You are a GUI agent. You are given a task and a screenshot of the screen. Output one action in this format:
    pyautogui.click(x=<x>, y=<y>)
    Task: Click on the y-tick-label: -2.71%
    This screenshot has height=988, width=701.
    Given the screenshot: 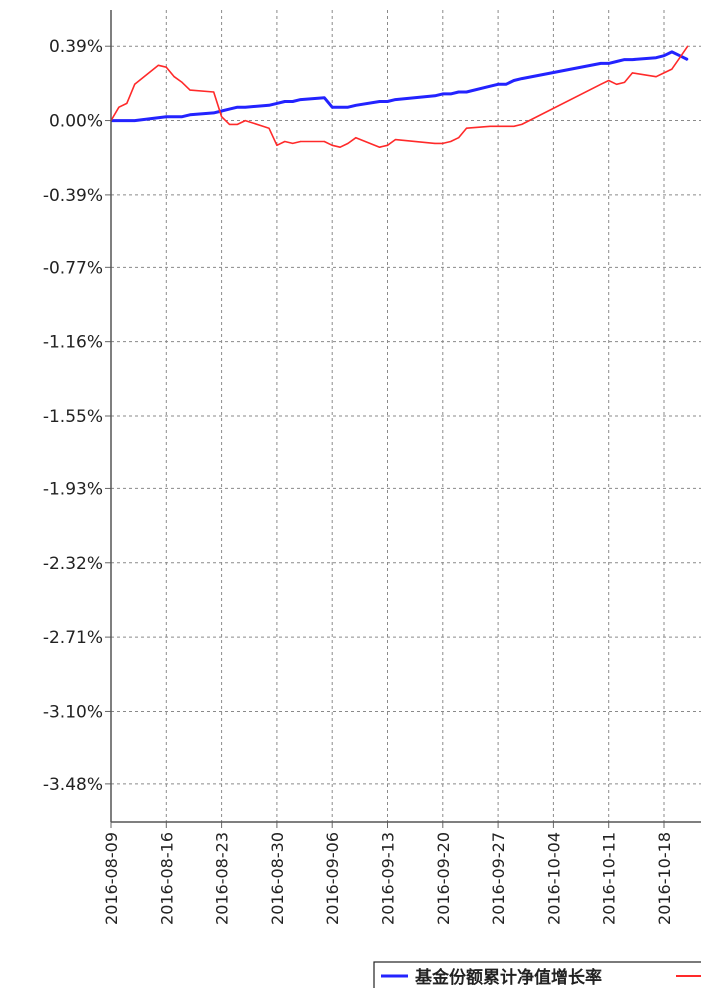 What is the action you would take?
    pyautogui.click(x=73, y=638)
    